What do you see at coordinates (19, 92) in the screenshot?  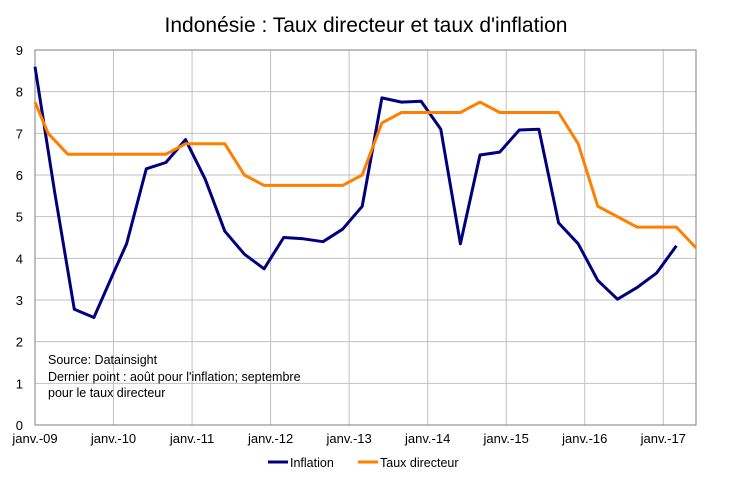 I see `y-tick-label: 8` at bounding box center [19, 92].